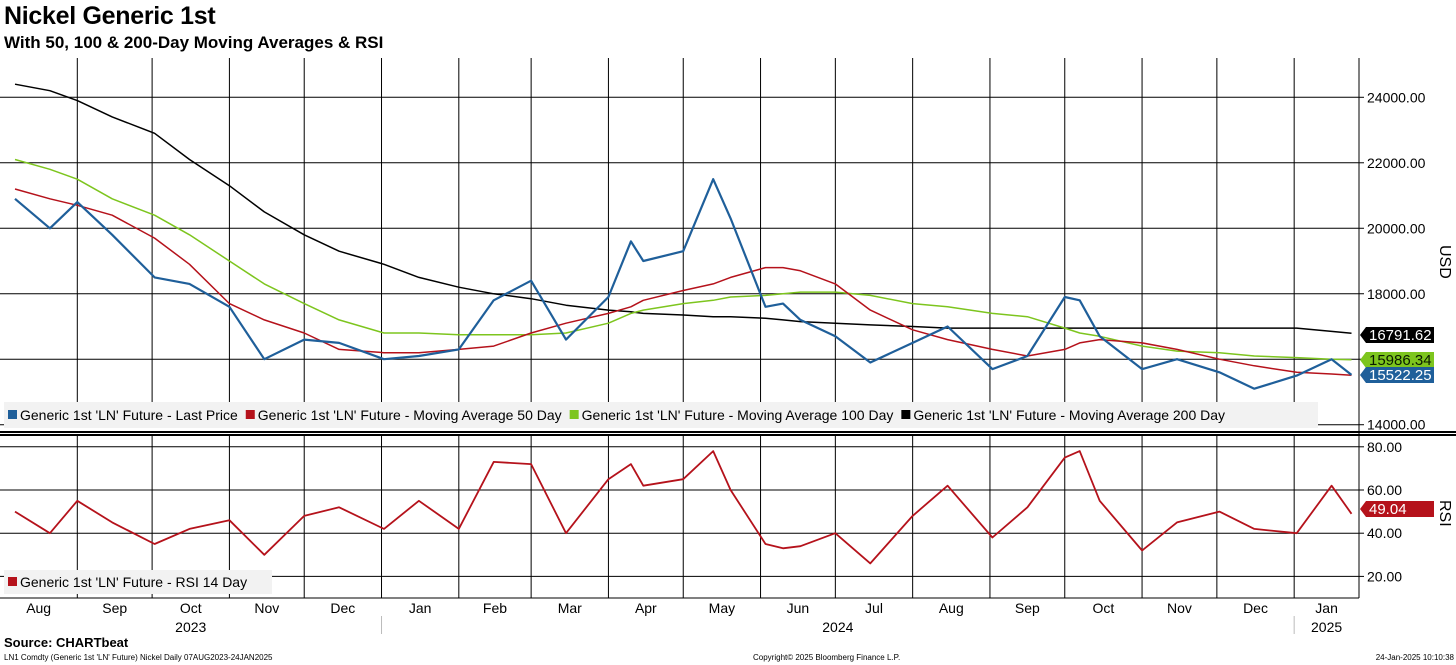 The image size is (1456, 665). What do you see at coordinates (837, 627) in the screenshot?
I see `x-year-label: 2024` at bounding box center [837, 627].